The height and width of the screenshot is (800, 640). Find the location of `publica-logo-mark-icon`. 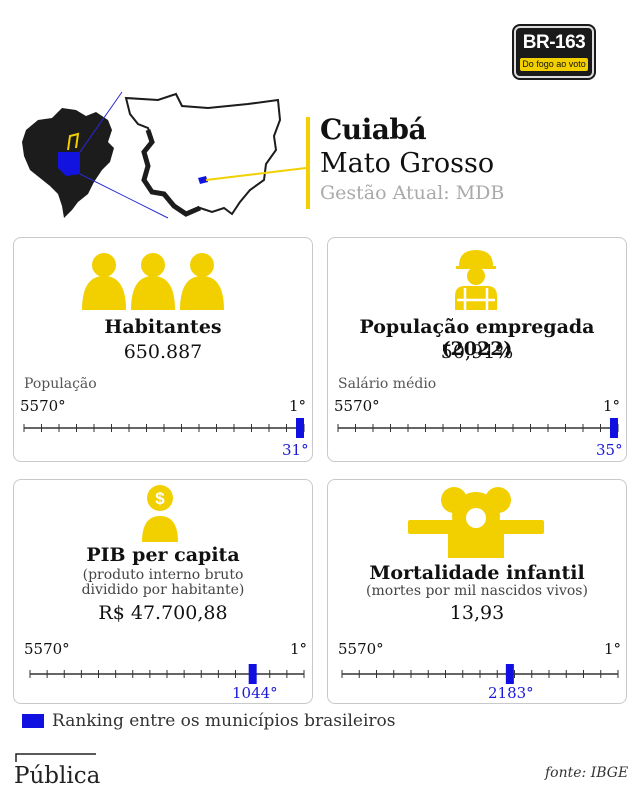

publica-logo-mark-icon is located at coordinates (55, 757).